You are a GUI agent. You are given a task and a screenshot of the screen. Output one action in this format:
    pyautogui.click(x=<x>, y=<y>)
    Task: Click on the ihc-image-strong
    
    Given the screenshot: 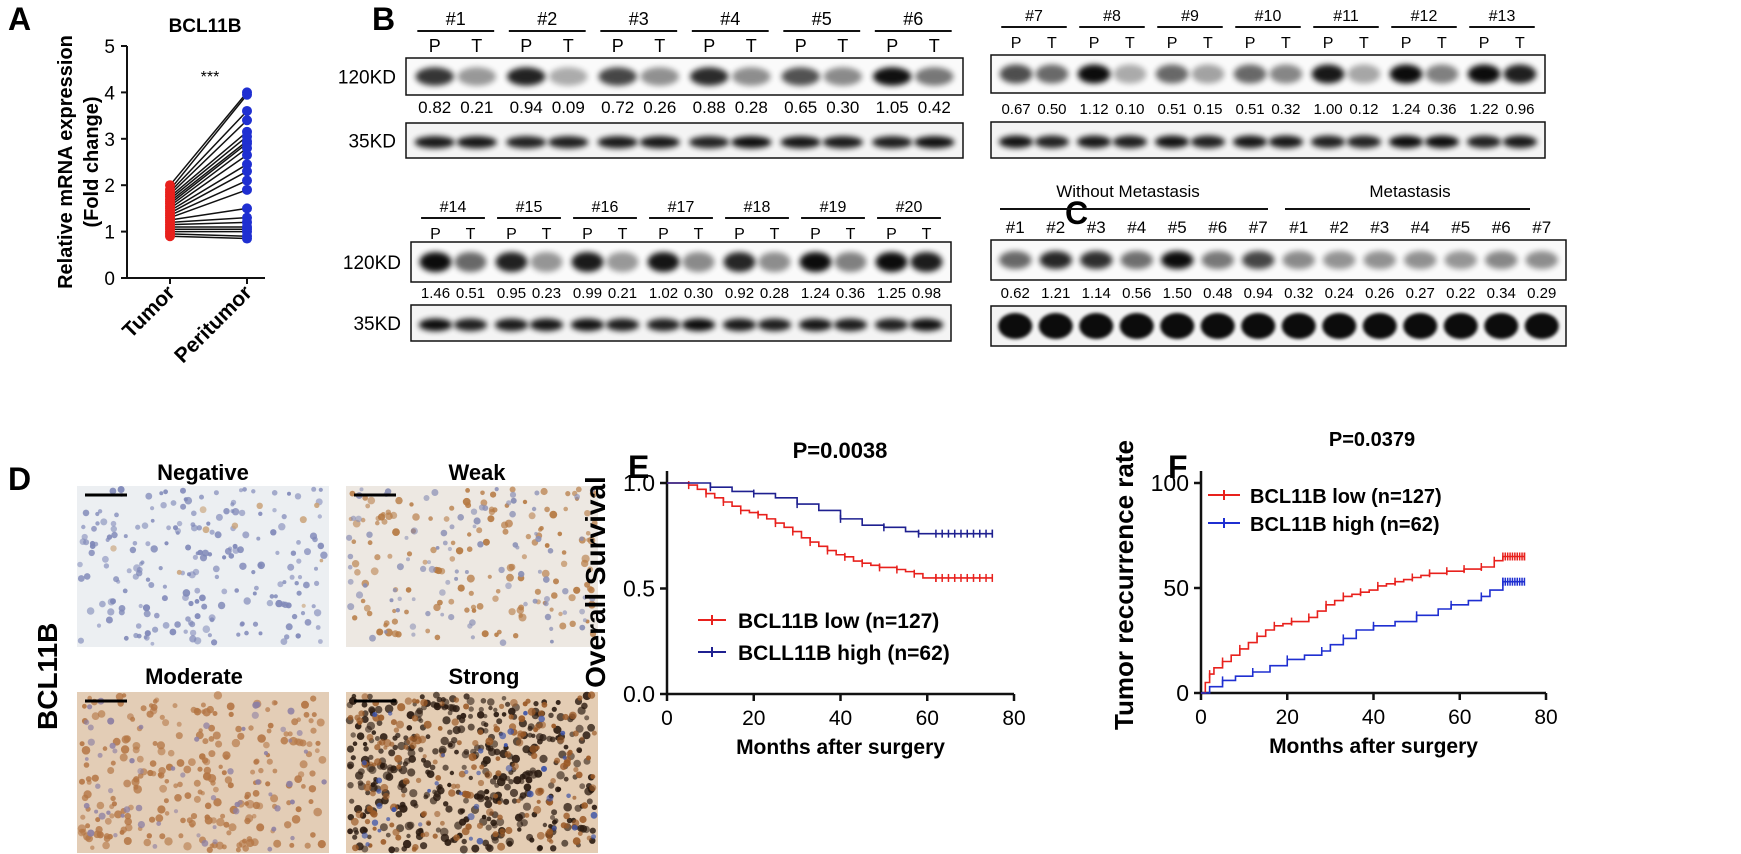 What is the action you would take?
    pyautogui.click(x=471, y=772)
    